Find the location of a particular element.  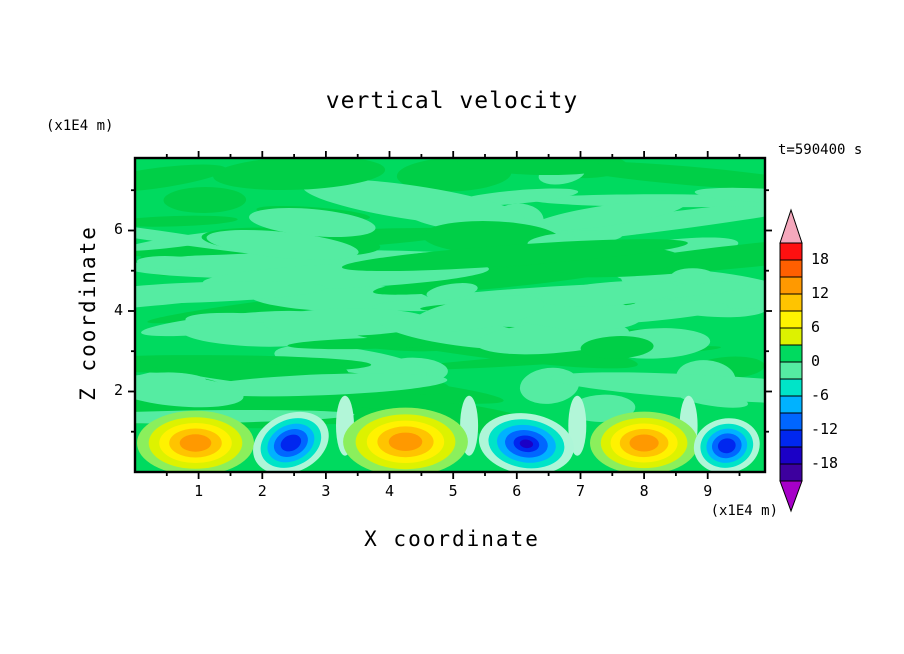

x-tick-label: 3 is located at coordinates (326, 491).